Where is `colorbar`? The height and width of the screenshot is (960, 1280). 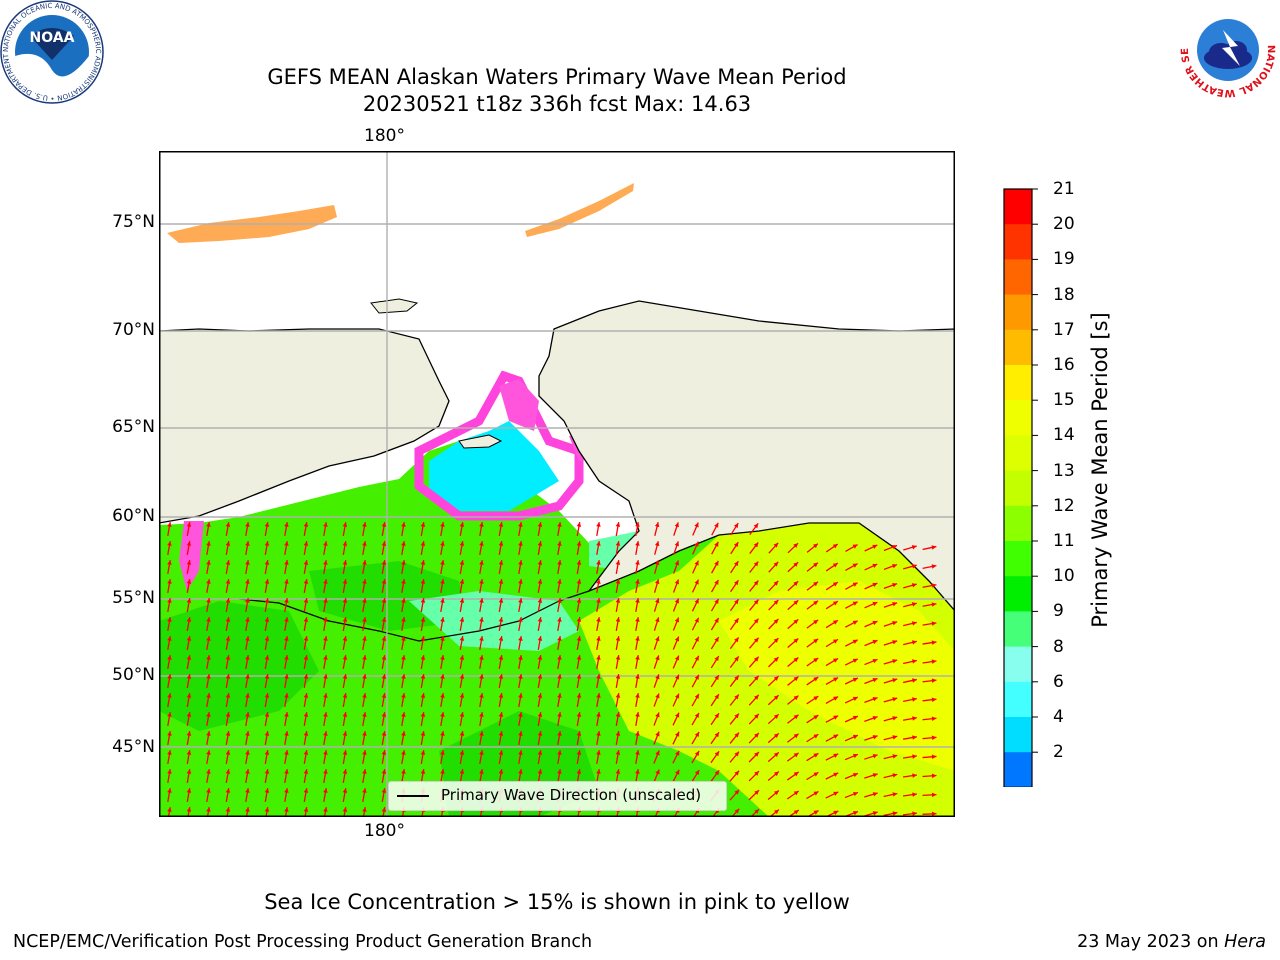 colorbar is located at coordinates (1020, 487).